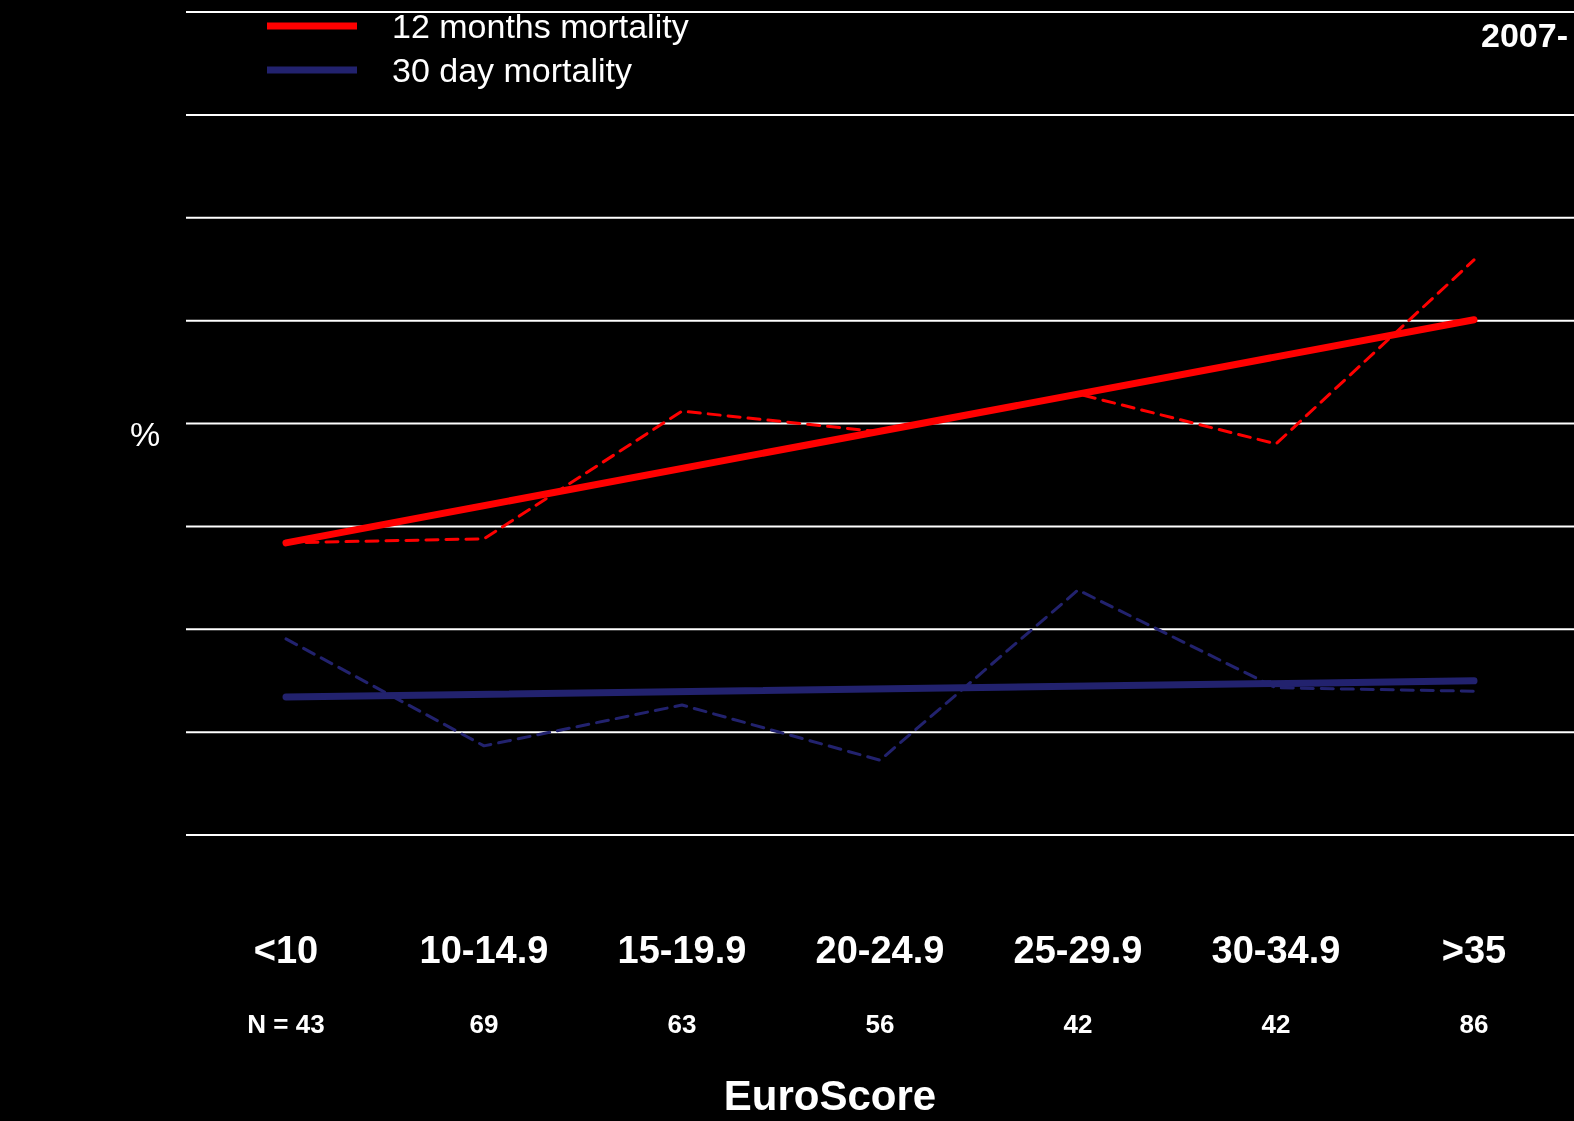 This screenshot has width=1574, height=1121. I want to click on x-tick-label: 15-19.9, so click(682, 950).